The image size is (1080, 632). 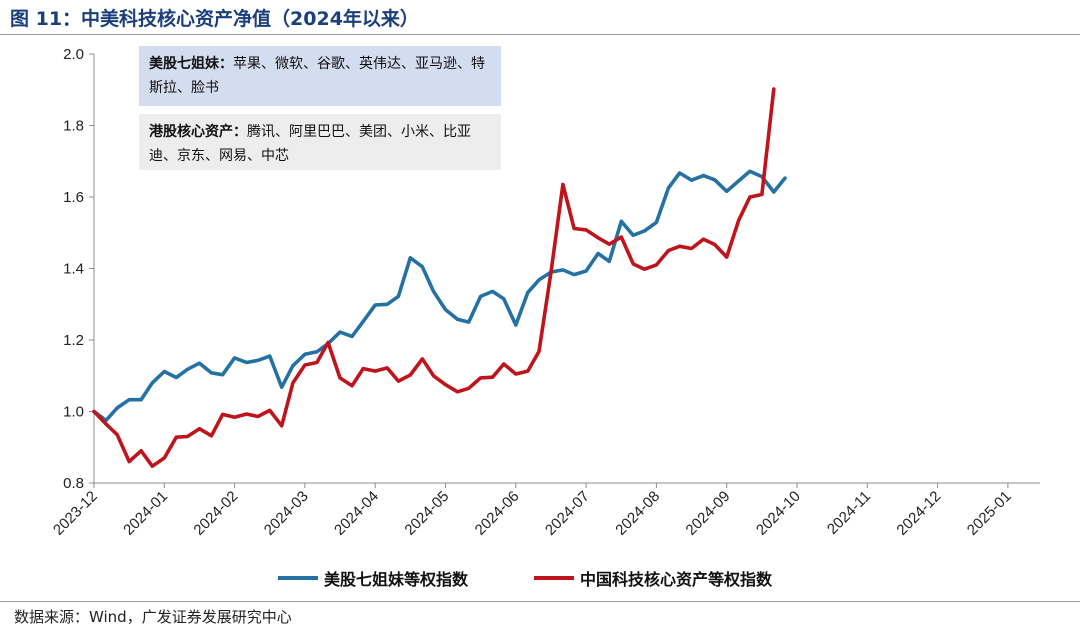 I want to click on legend-label-cn: 中国科技核心资产等权指数, so click(x=676, y=579).